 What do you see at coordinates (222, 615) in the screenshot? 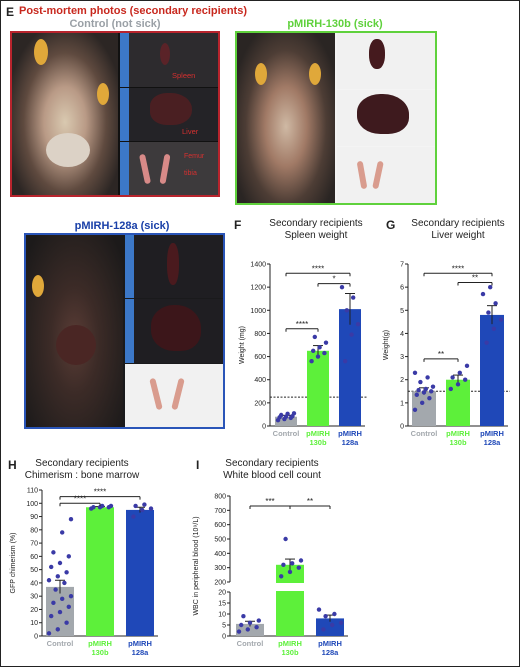
I see `y-tick-label: 10` at bounding box center [222, 615].